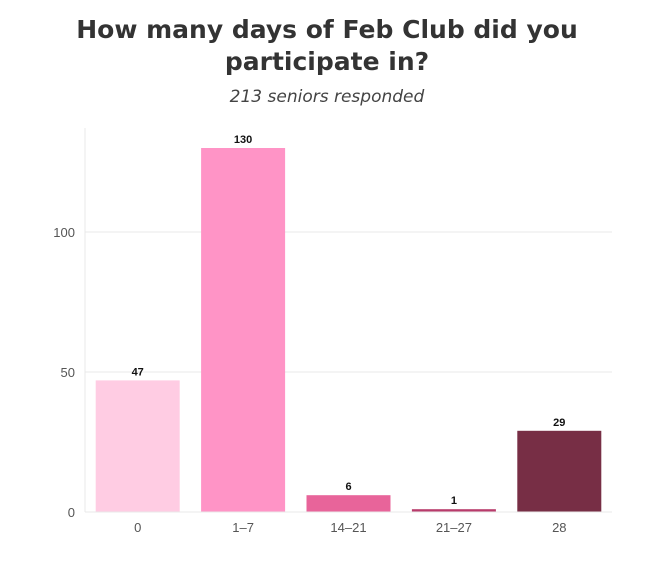 The width and height of the screenshot is (654, 562). I want to click on y-axis-ticks: 0 50 100, so click(64, 372).